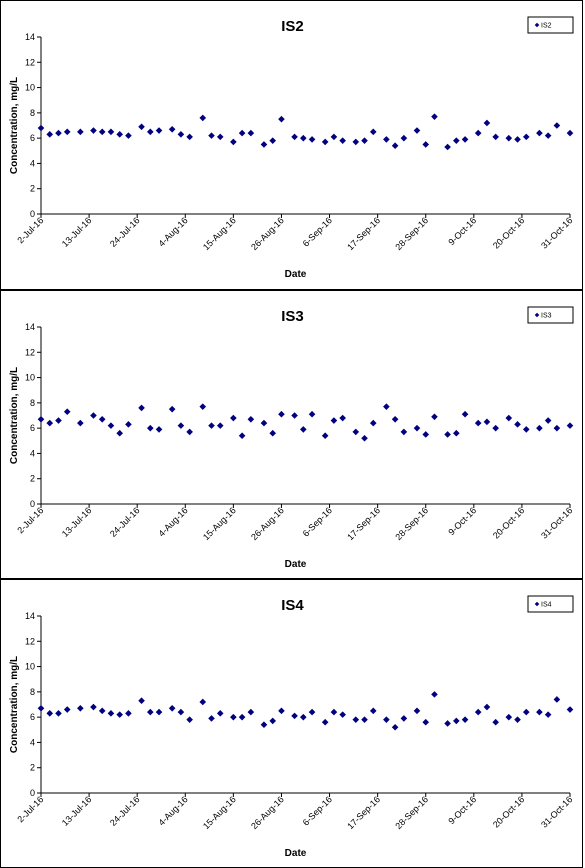  I want to click on x-tick-label: 17-Sep-16, so click(363, 233).